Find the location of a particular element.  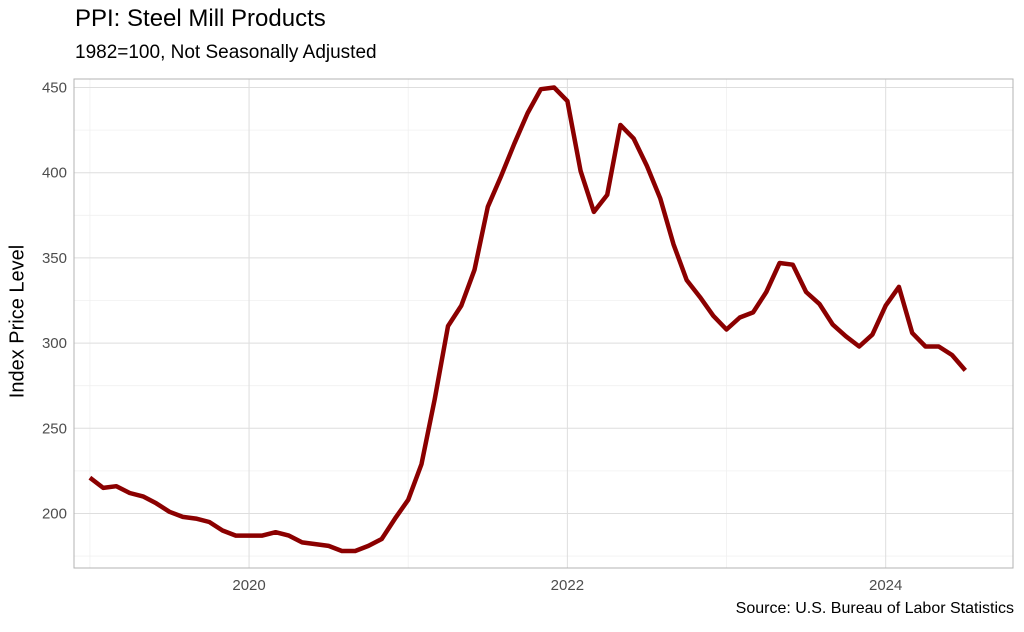

y-tick-label: 300 is located at coordinates (54, 343).